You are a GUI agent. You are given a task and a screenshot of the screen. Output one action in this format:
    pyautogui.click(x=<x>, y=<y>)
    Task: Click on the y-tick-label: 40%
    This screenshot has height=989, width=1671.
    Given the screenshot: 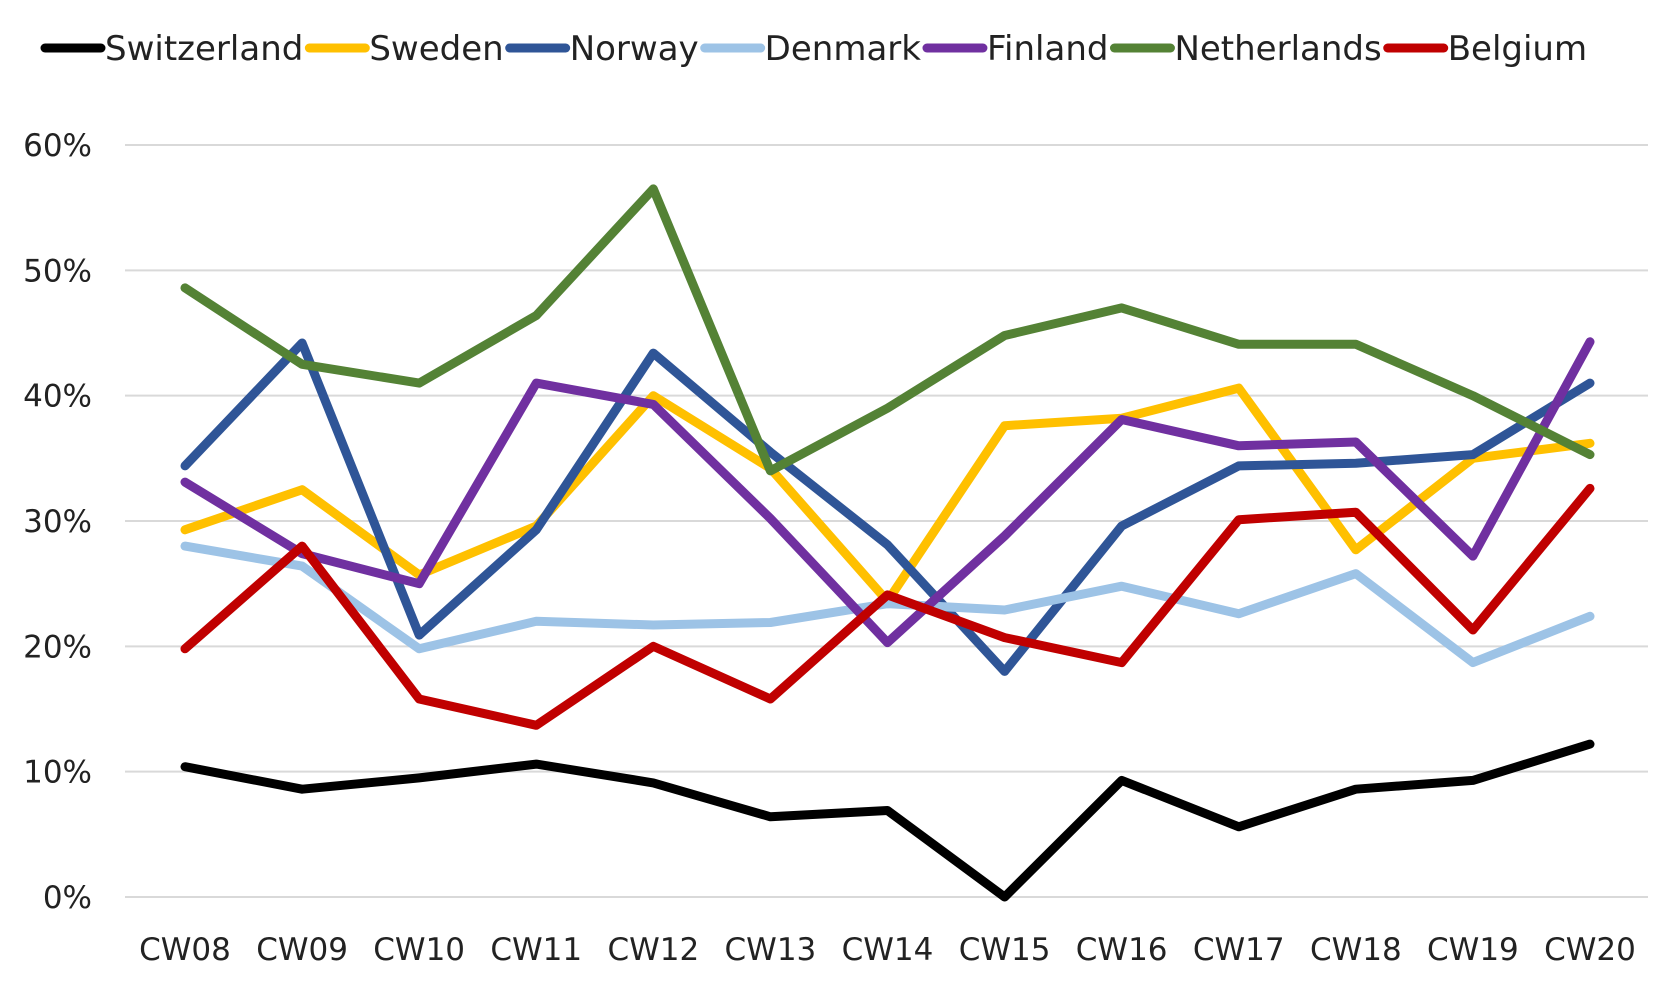 What is the action you would take?
    pyautogui.click(x=57, y=397)
    